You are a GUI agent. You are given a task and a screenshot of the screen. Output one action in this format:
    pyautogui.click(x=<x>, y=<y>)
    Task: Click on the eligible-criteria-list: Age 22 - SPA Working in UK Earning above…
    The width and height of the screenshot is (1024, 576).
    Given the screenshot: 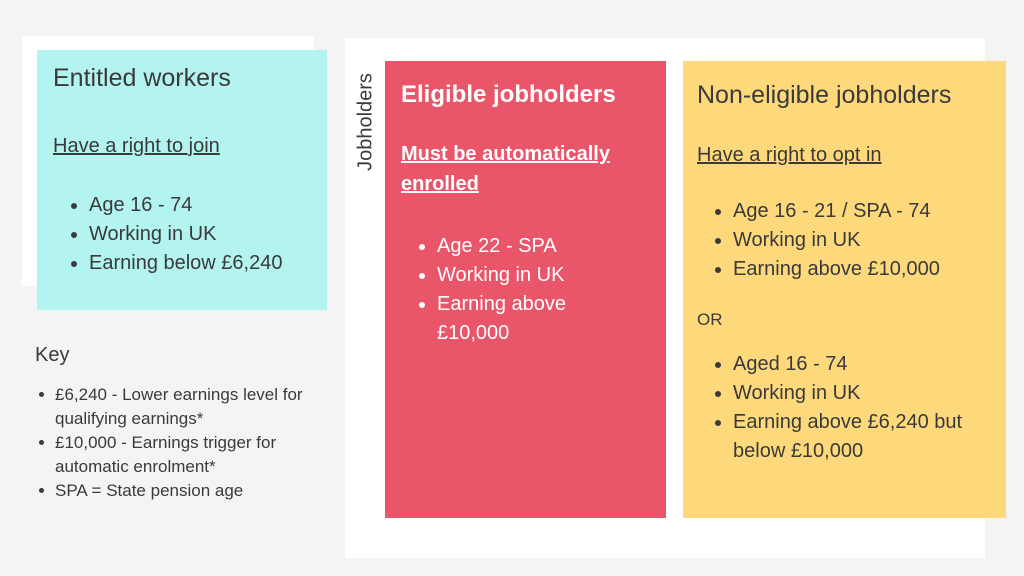 What is the action you would take?
    pyautogui.click(x=525, y=290)
    